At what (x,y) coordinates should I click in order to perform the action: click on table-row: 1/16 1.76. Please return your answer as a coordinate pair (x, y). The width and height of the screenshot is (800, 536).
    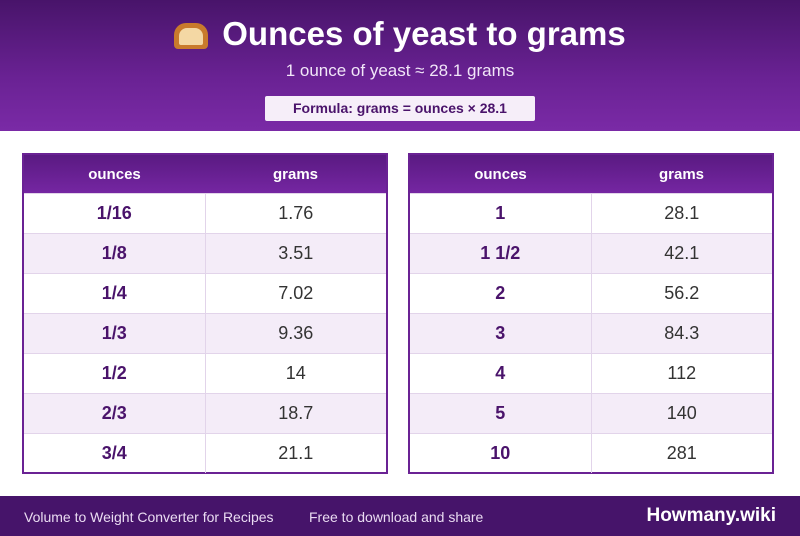
    Looking at the image, I should click on (205, 213).